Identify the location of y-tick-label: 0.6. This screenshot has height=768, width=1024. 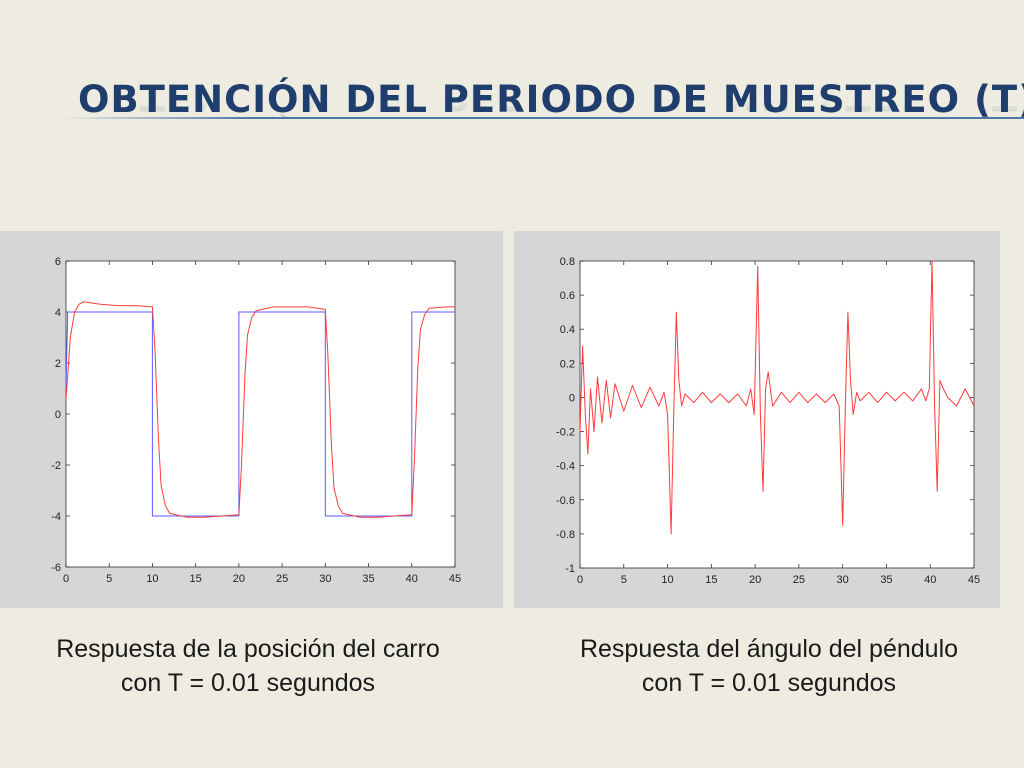
(567, 296).